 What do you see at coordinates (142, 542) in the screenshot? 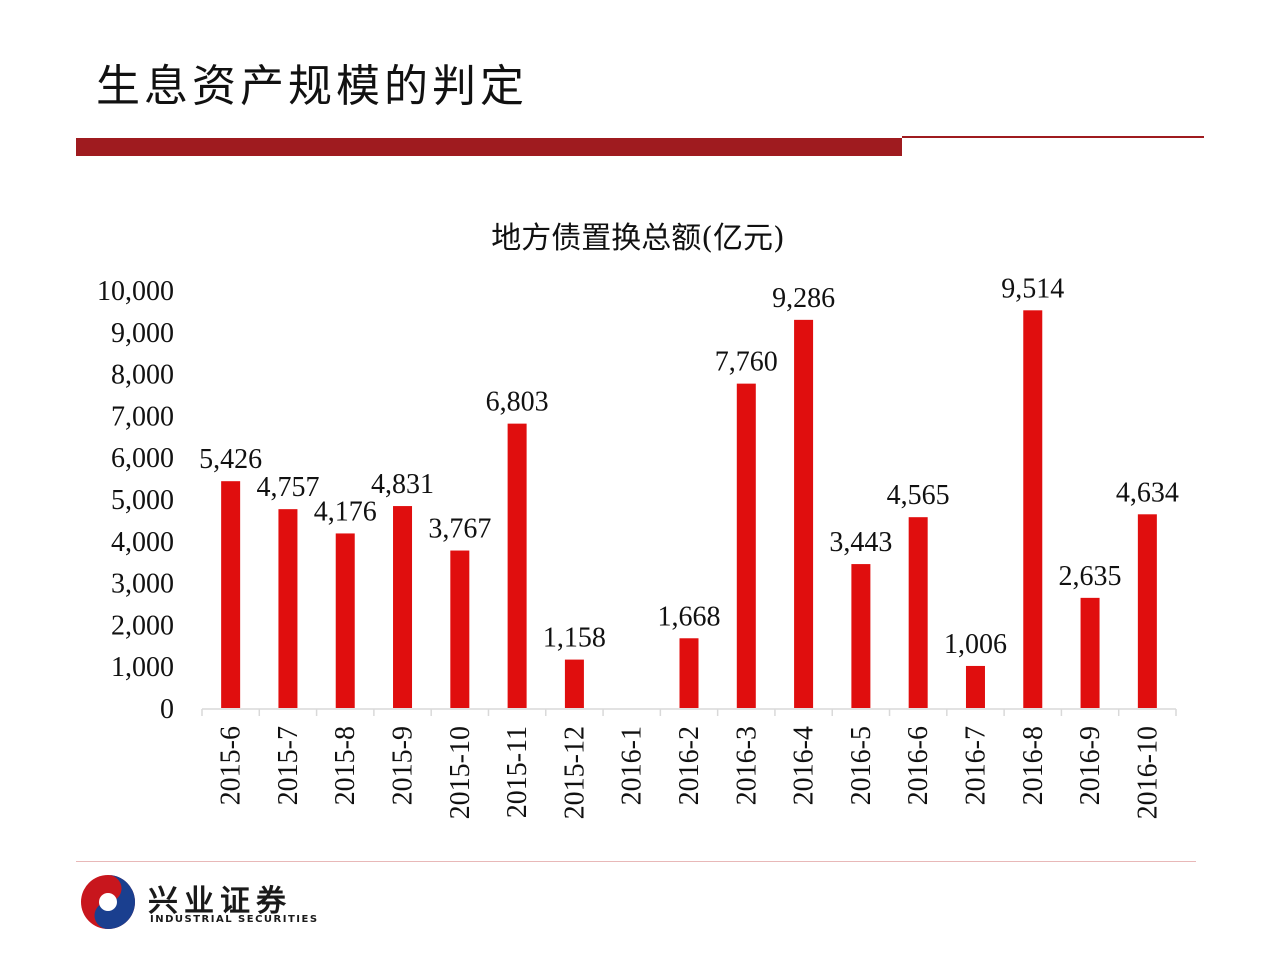
I see `y-tick-label: 4,000` at bounding box center [142, 542].